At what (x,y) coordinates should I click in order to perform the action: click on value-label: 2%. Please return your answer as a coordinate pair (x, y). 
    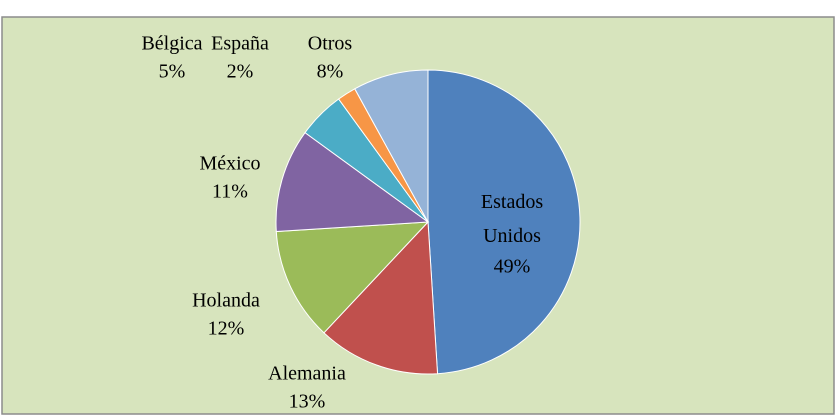
    Looking at the image, I should click on (240, 72).